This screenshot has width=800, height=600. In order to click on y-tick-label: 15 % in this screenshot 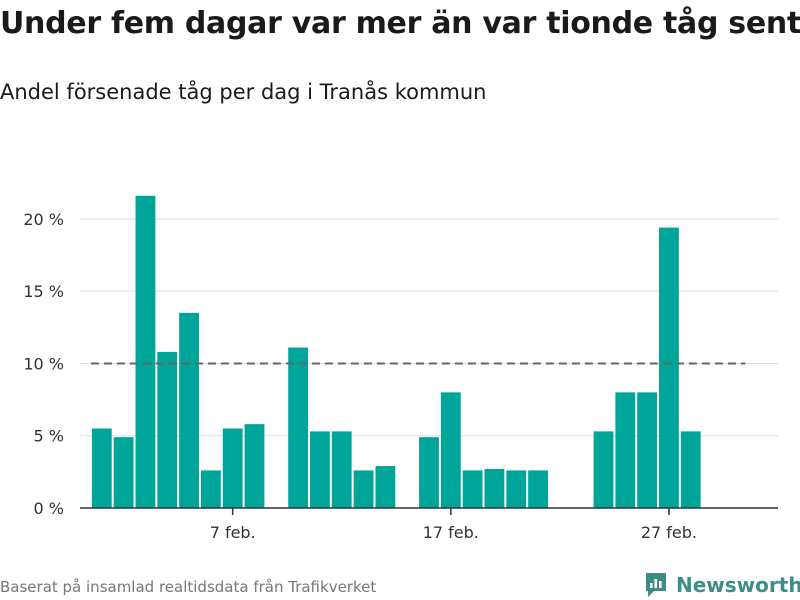, I will do `click(43, 291)`.